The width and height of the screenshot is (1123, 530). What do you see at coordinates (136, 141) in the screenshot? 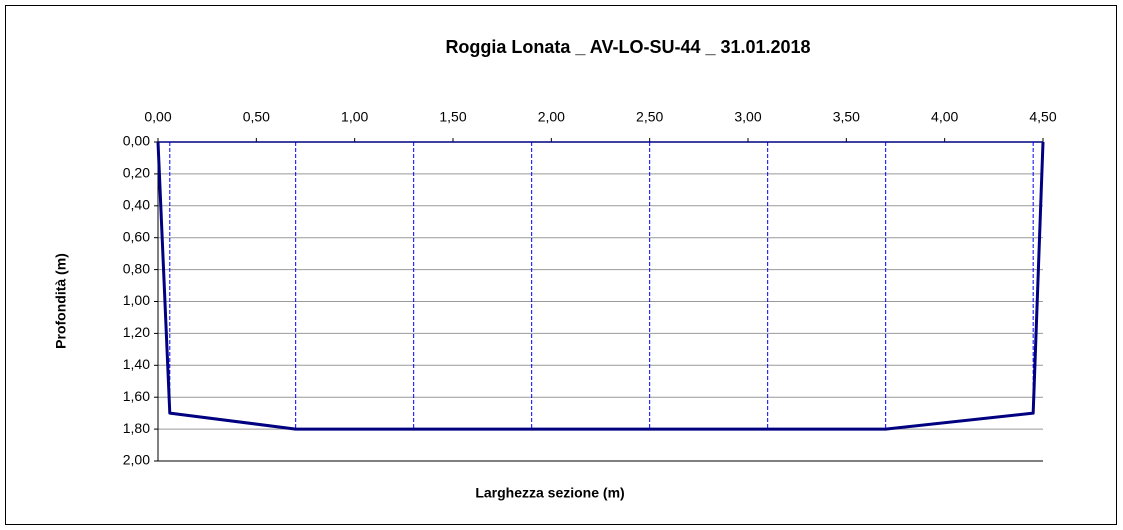
I see `y-tick-label: 0,00` at bounding box center [136, 141].